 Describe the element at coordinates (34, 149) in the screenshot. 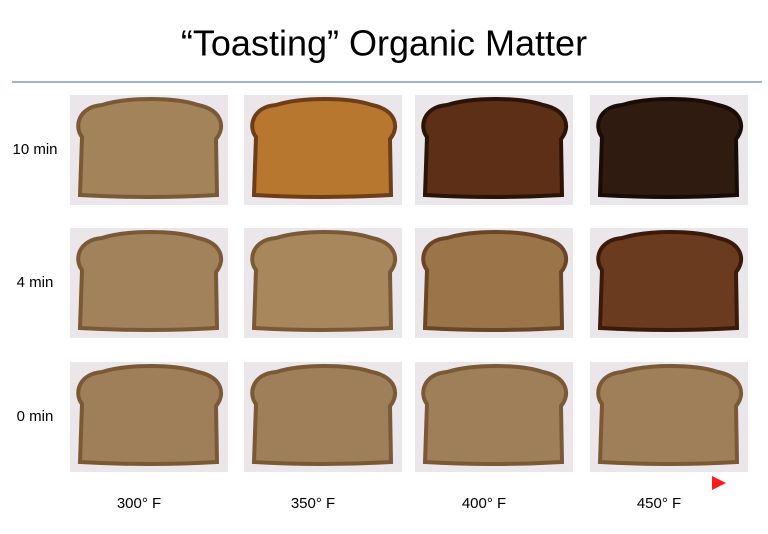

I see `row-label: 10 min` at that location.